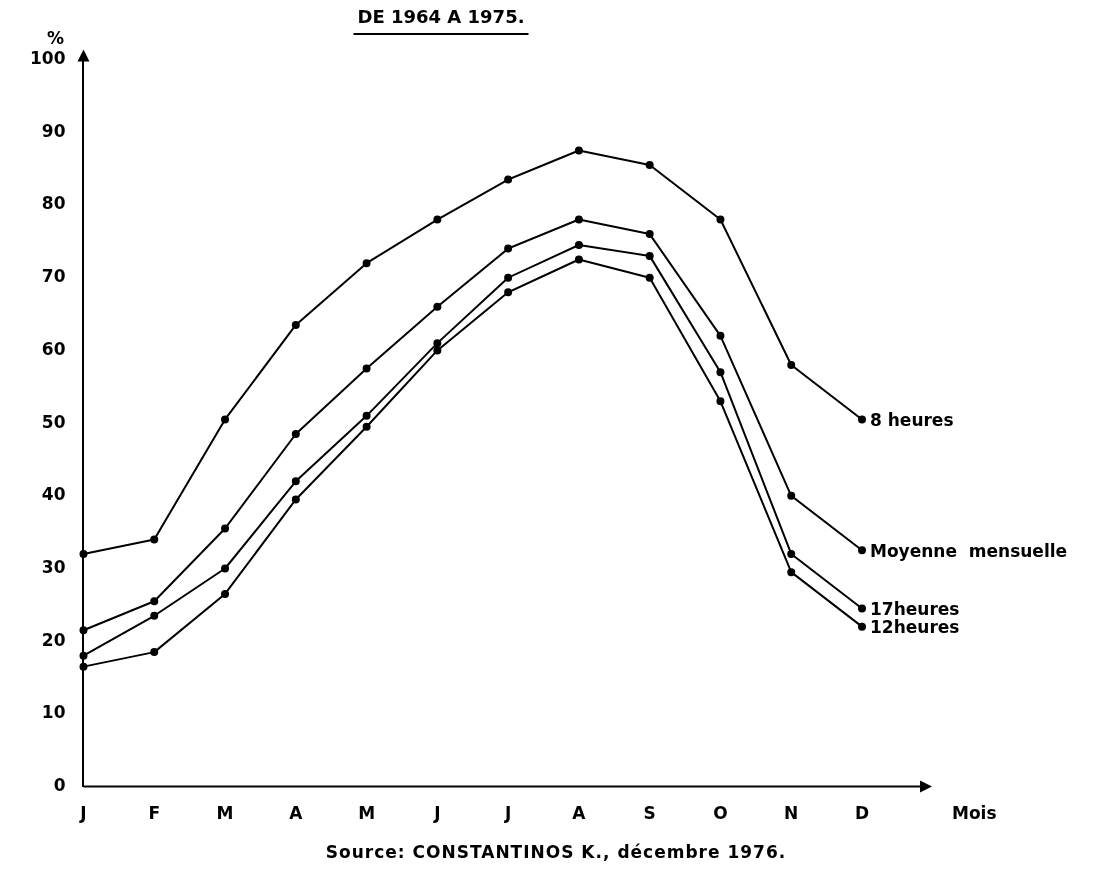 This screenshot has width=1112, height=878. What do you see at coordinates (59, 785) in the screenshot?
I see `y-tick-label: 0` at bounding box center [59, 785].